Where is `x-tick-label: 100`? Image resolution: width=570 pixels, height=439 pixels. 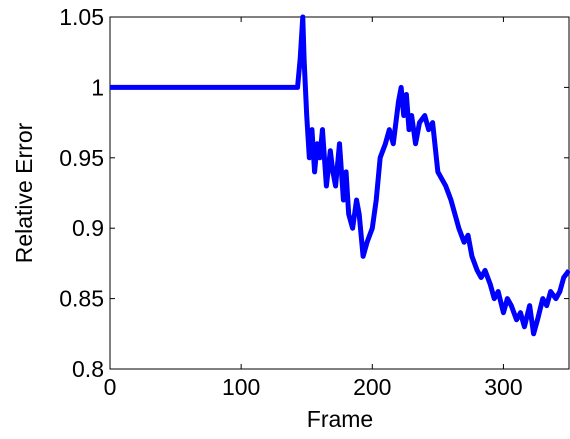
x-tick-label: 100 is located at coordinates (241, 387).